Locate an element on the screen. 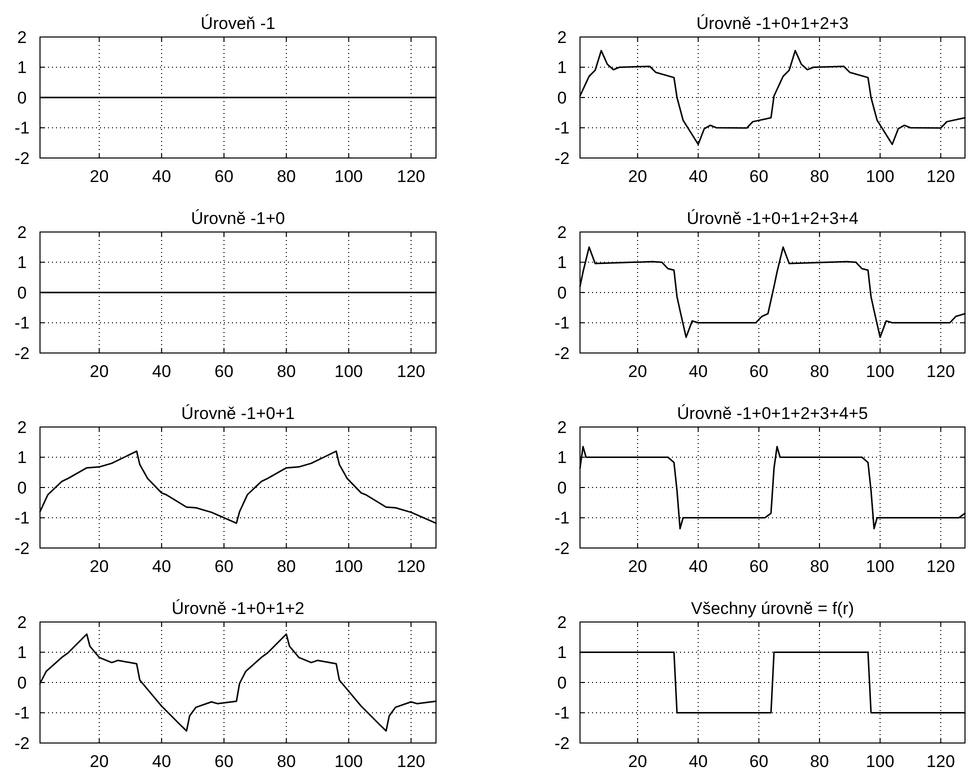 This screenshot has width=977, height=782. chart-title: Úrovně -1+0+1 is located at coordinates (238, 413).